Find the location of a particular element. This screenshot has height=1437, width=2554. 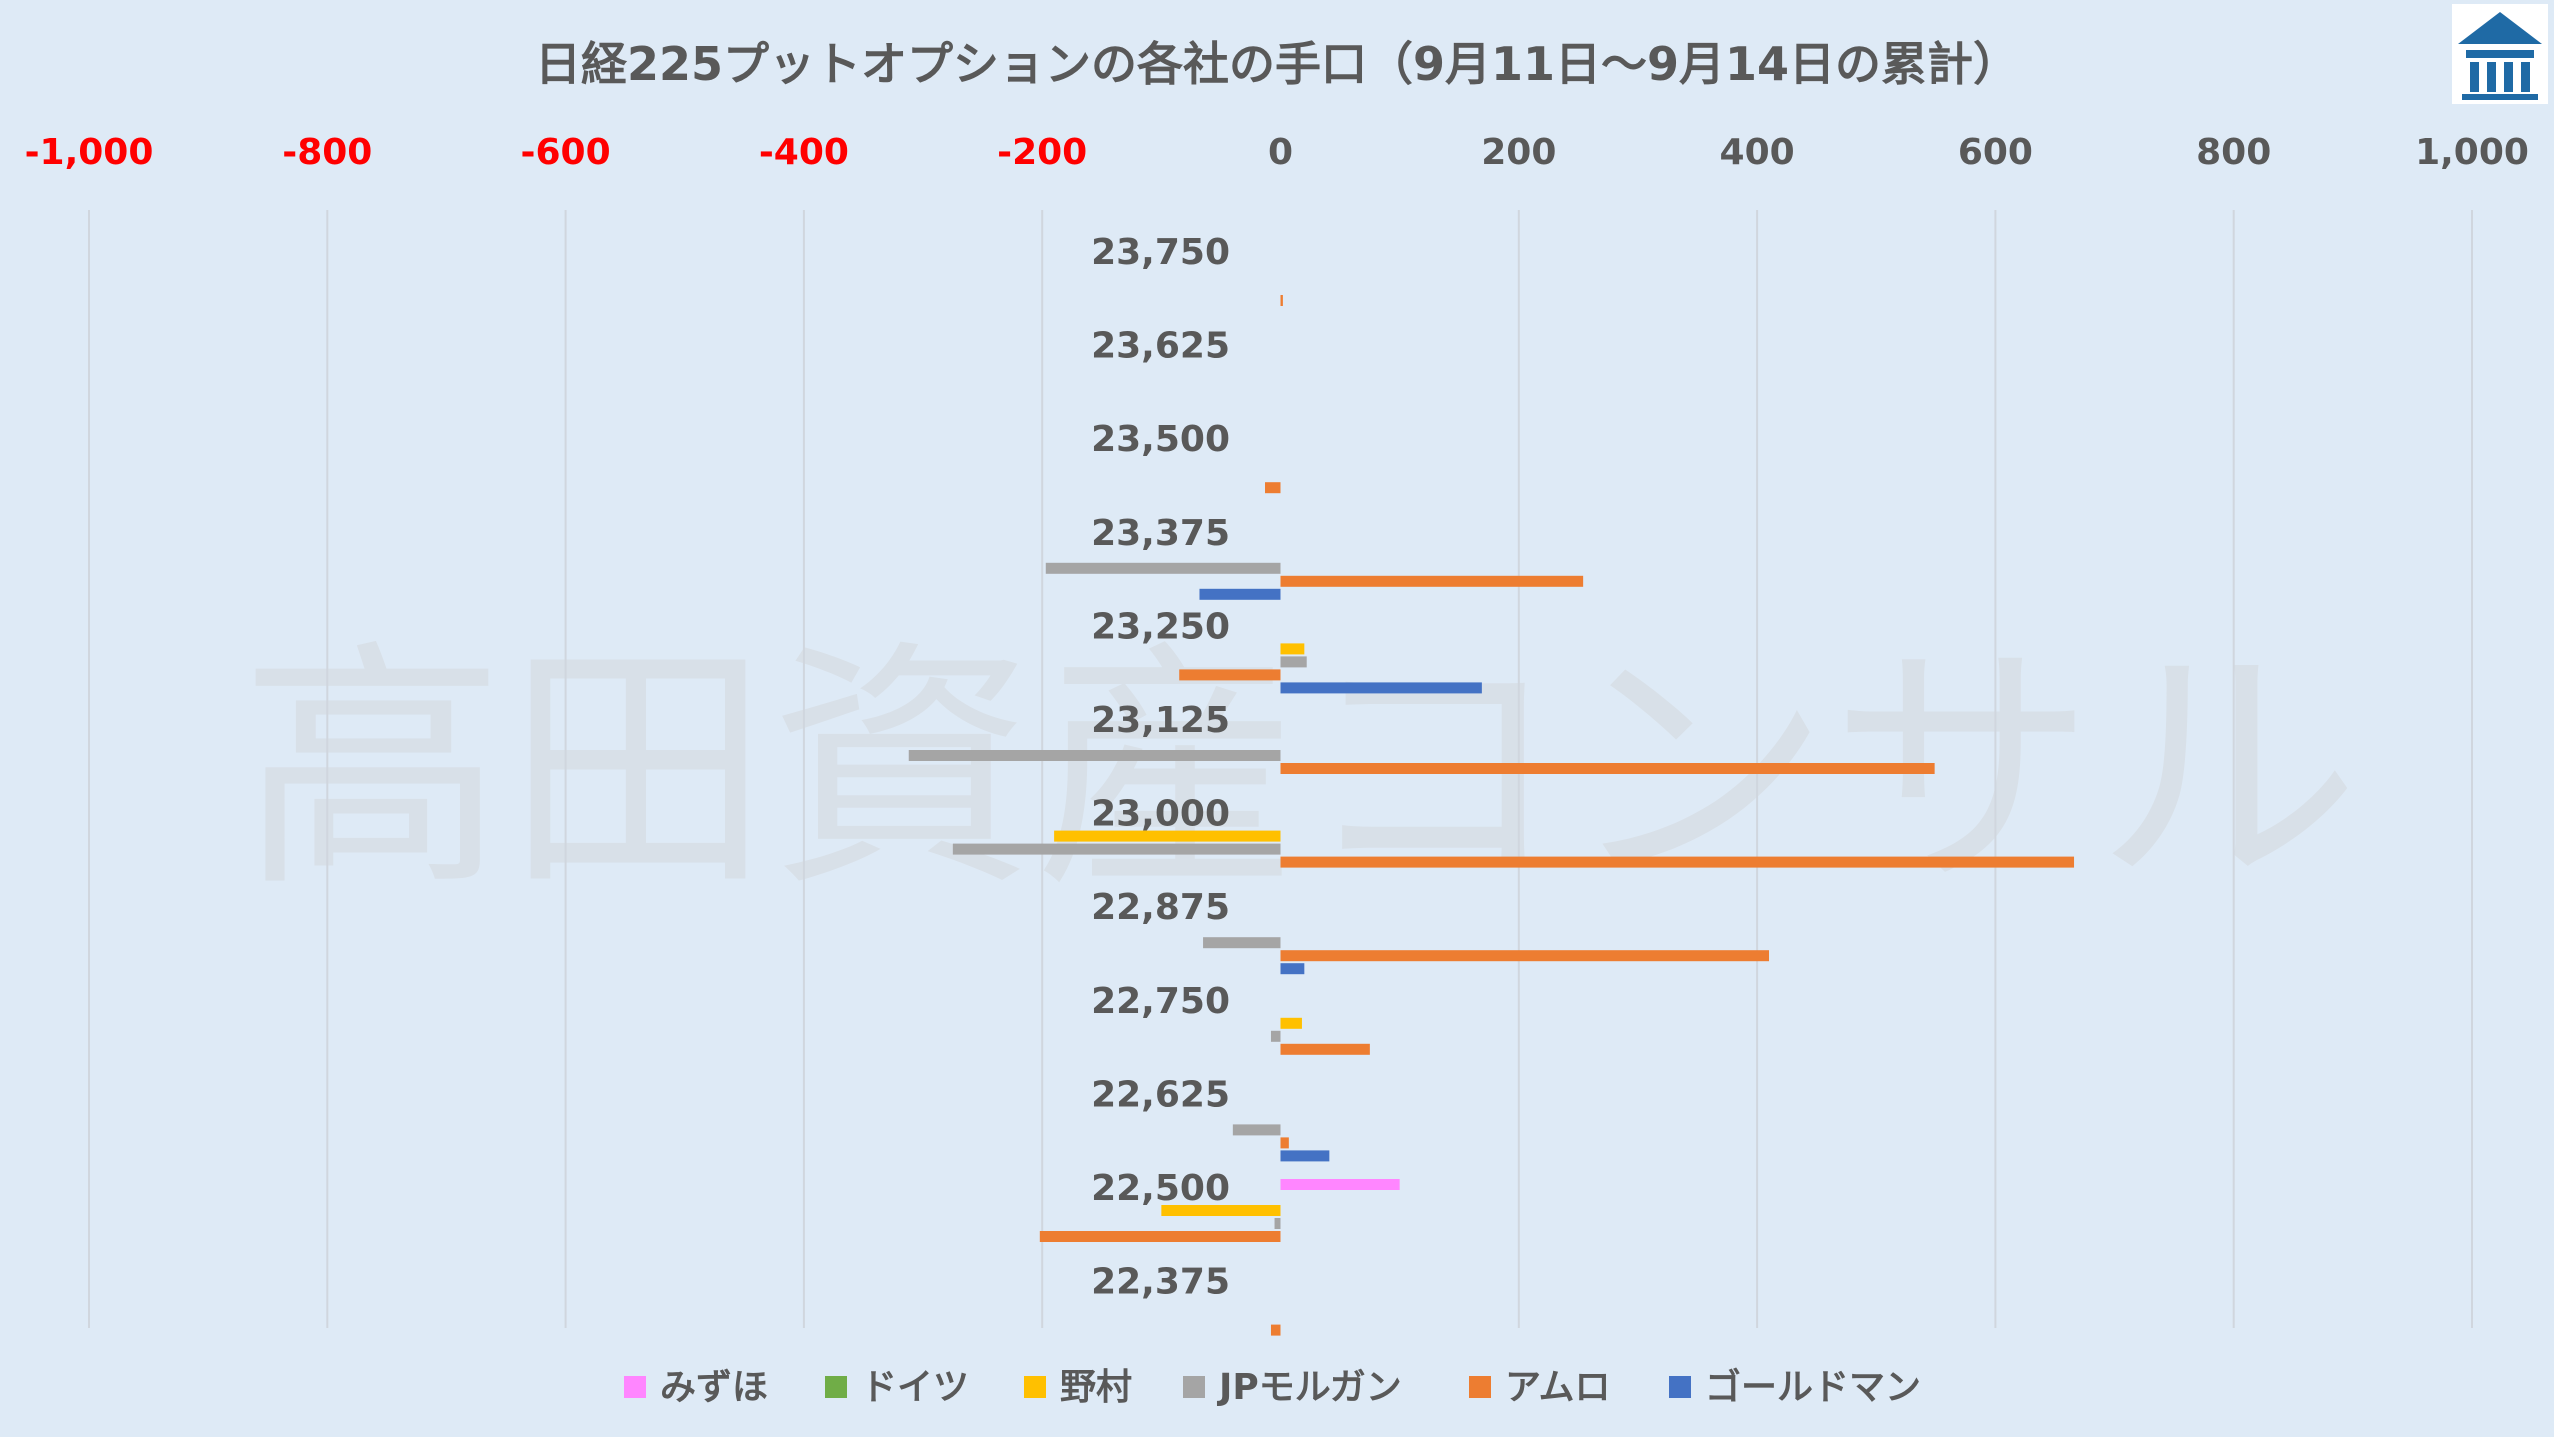

company-logo-icon is located at coordinates (2500, 54).